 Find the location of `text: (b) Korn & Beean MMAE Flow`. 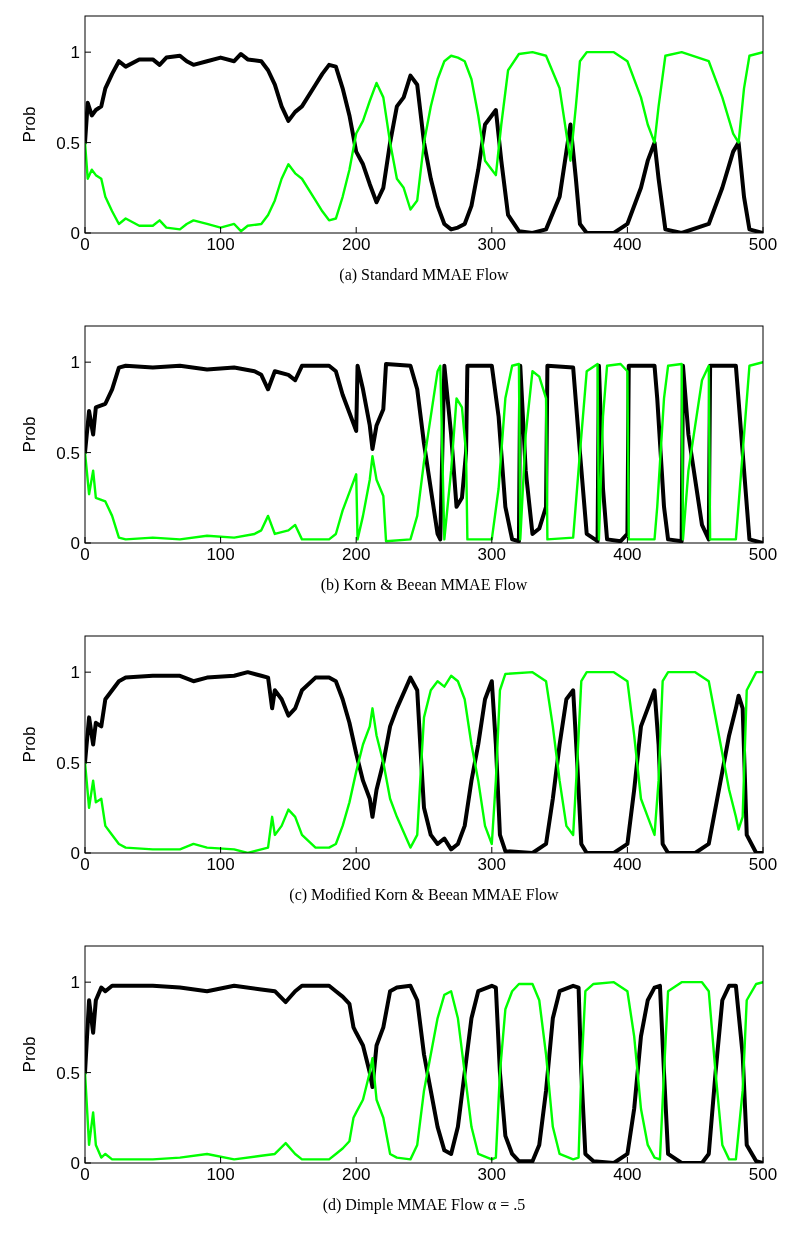

text: (b) Korn & Beean MMAE Flow is located at coordinates (424, 585).